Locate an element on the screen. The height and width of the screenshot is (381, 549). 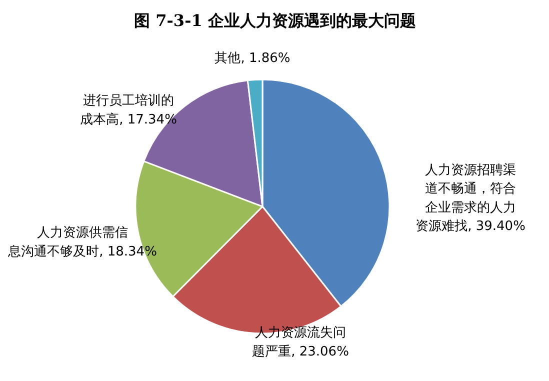
slice-label: 其他, 1.86% is located at coordinates (252, 58).